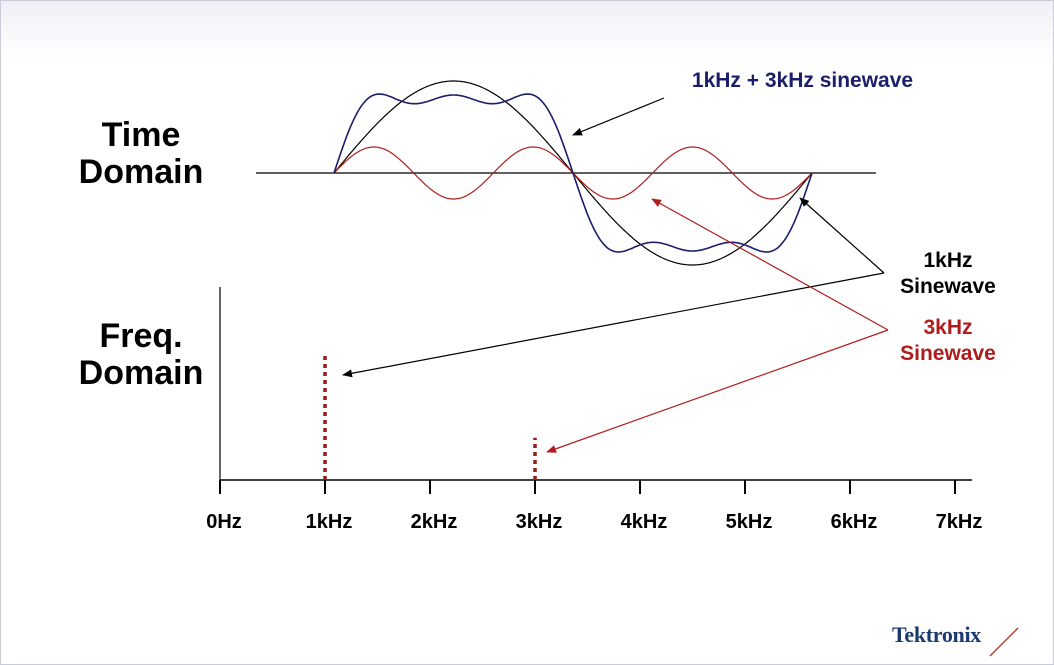 Image resolution: width=1054 pixels, height=665 pixels. What do you see at coordinates (329, 522) in the screenshot?
I see `tick-label-1khz: 1kHz` at bounding box center [329, 522].